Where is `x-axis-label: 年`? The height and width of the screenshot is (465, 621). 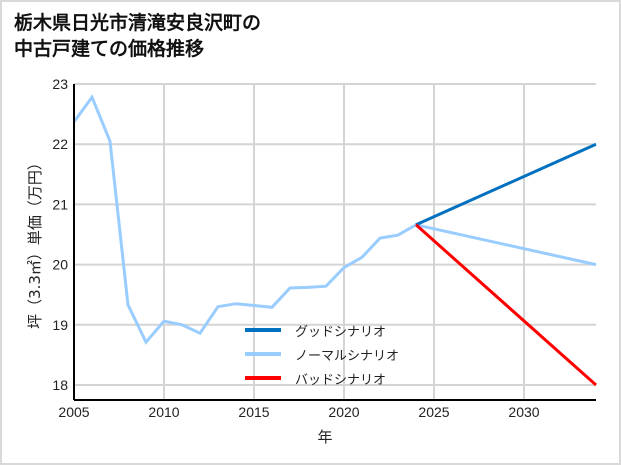 x-axis-label: 年 is located at coordinates (324, 437).